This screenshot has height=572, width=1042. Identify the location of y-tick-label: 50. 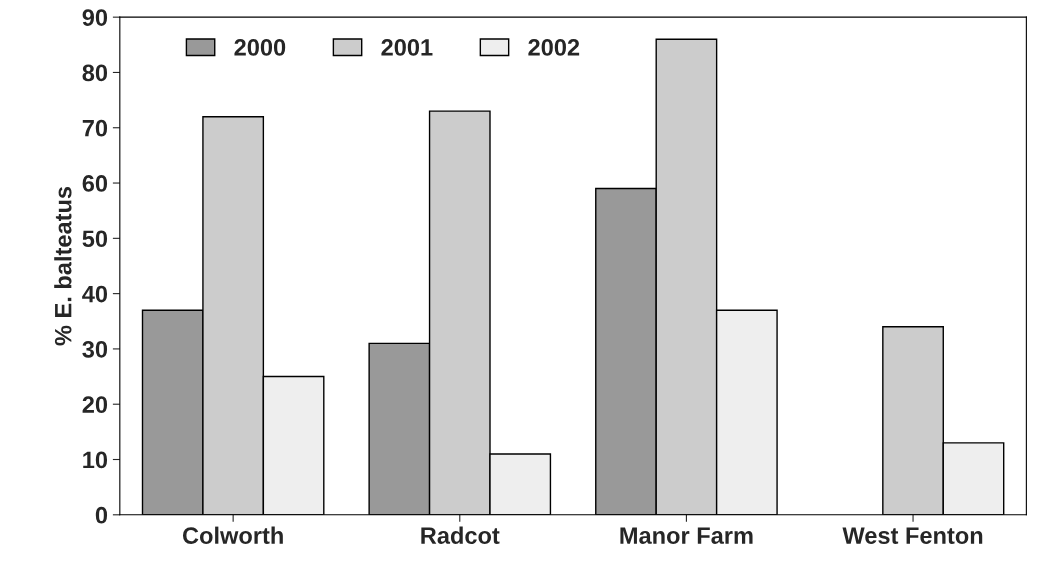
(95, 239).